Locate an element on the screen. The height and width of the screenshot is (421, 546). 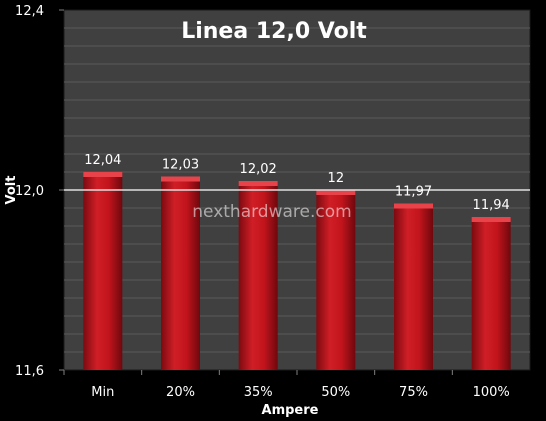
data-label: 12 is located at coordinates (336, 178).